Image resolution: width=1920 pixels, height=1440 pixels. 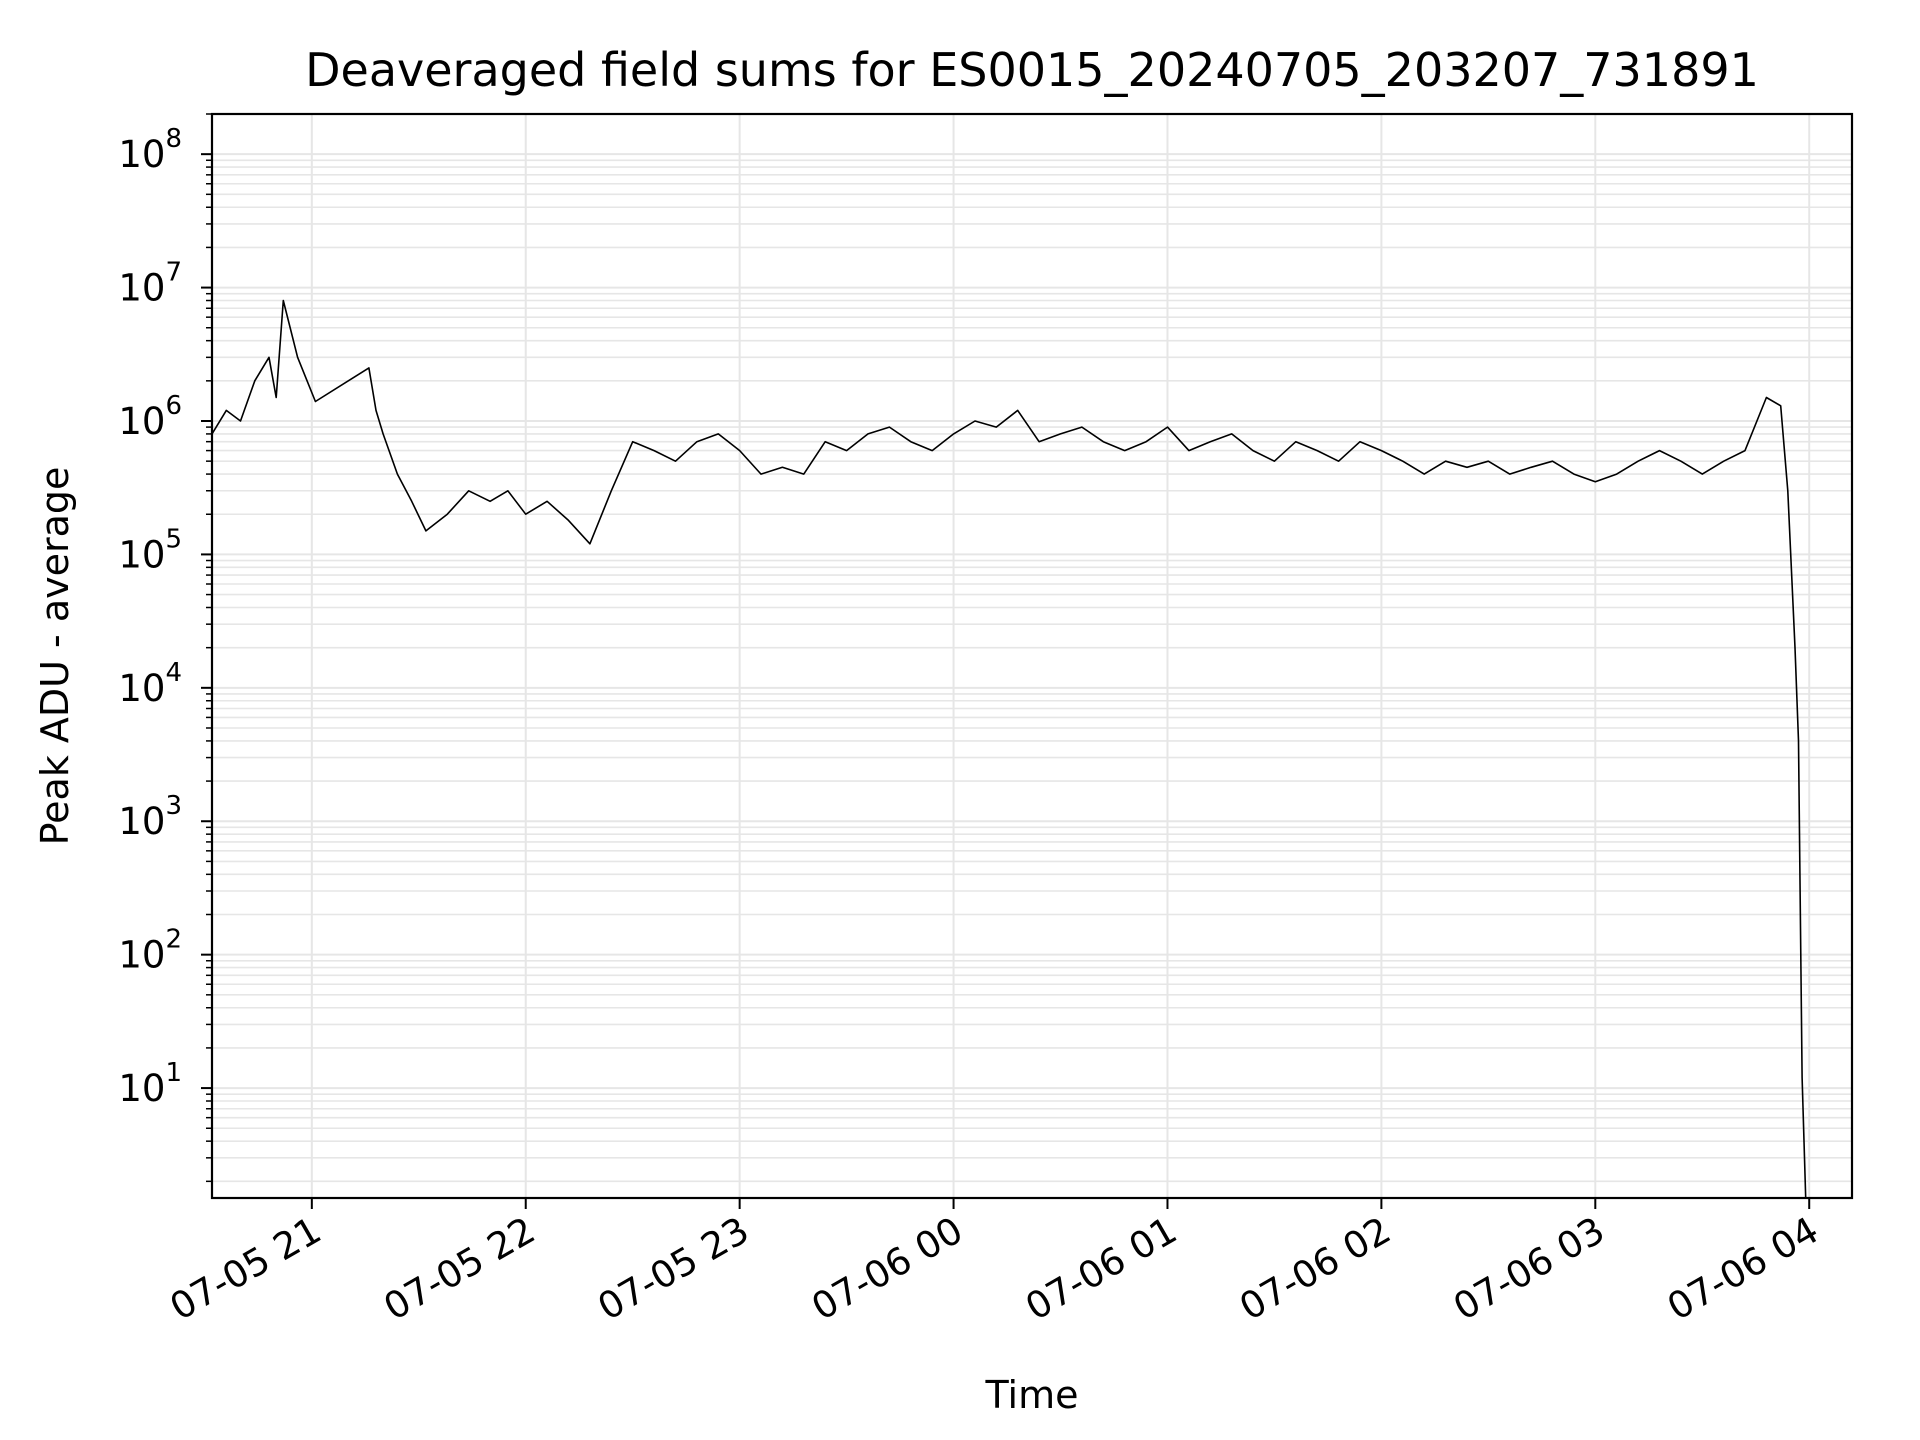 What do you see at coordinates (173, 406) in the screenshot?
I see `y-tick-exponent: 6` at bounding box center [173, 406].